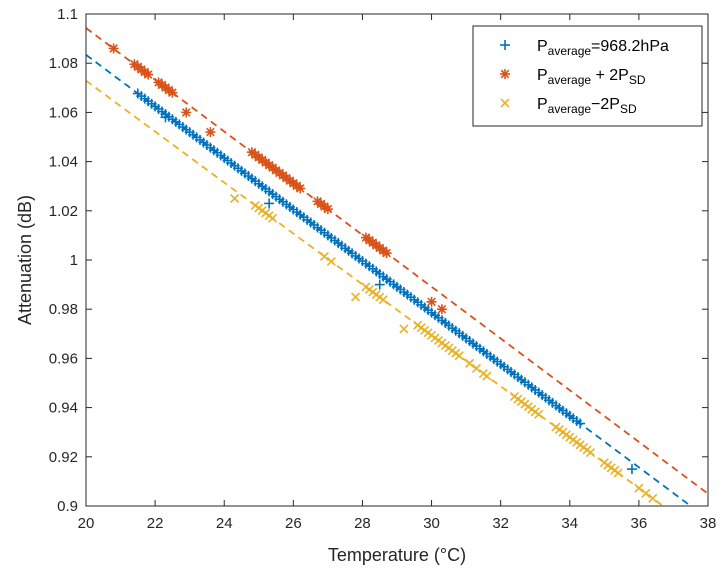 This screenshot has width=724, height=572. What do you see at coordinates (67, 14) in the screenshot?
I see `y-tick-label: 1.1` at bounding box center [67, 14].